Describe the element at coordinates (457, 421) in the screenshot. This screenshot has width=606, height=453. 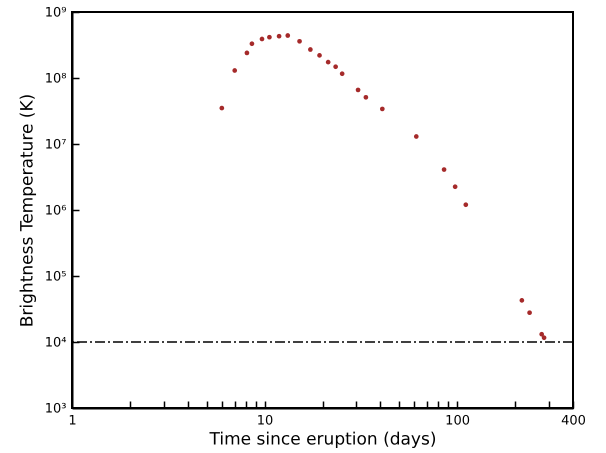
I see `x-tick-label: 100` at that location.